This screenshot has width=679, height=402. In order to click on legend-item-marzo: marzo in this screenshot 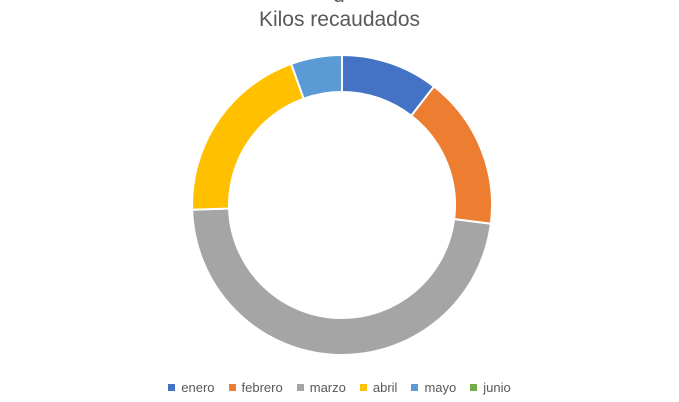, I will do `click(321, 387)`.